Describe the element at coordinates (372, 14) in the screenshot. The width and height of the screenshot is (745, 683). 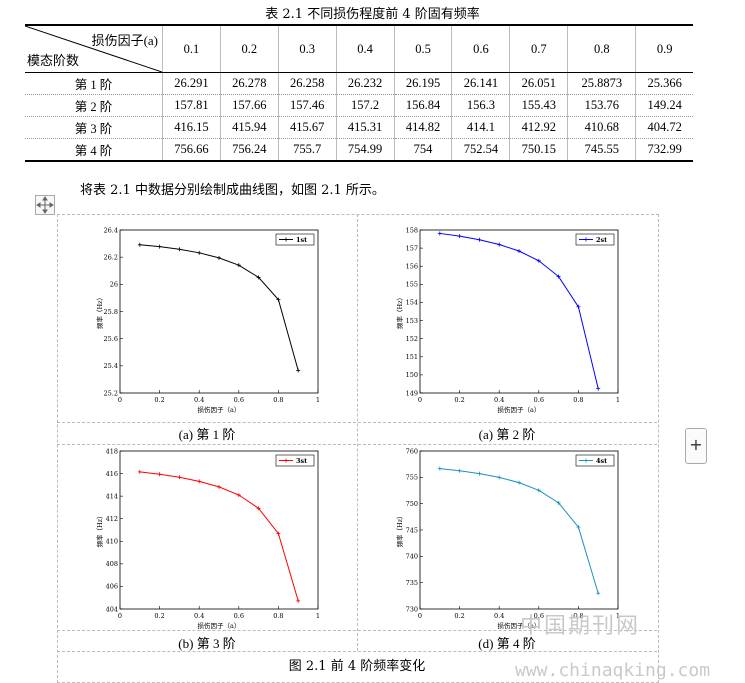
I see `table-caption: 表 2.1 不同损伤程度前 4 阶固有频率` at that location.